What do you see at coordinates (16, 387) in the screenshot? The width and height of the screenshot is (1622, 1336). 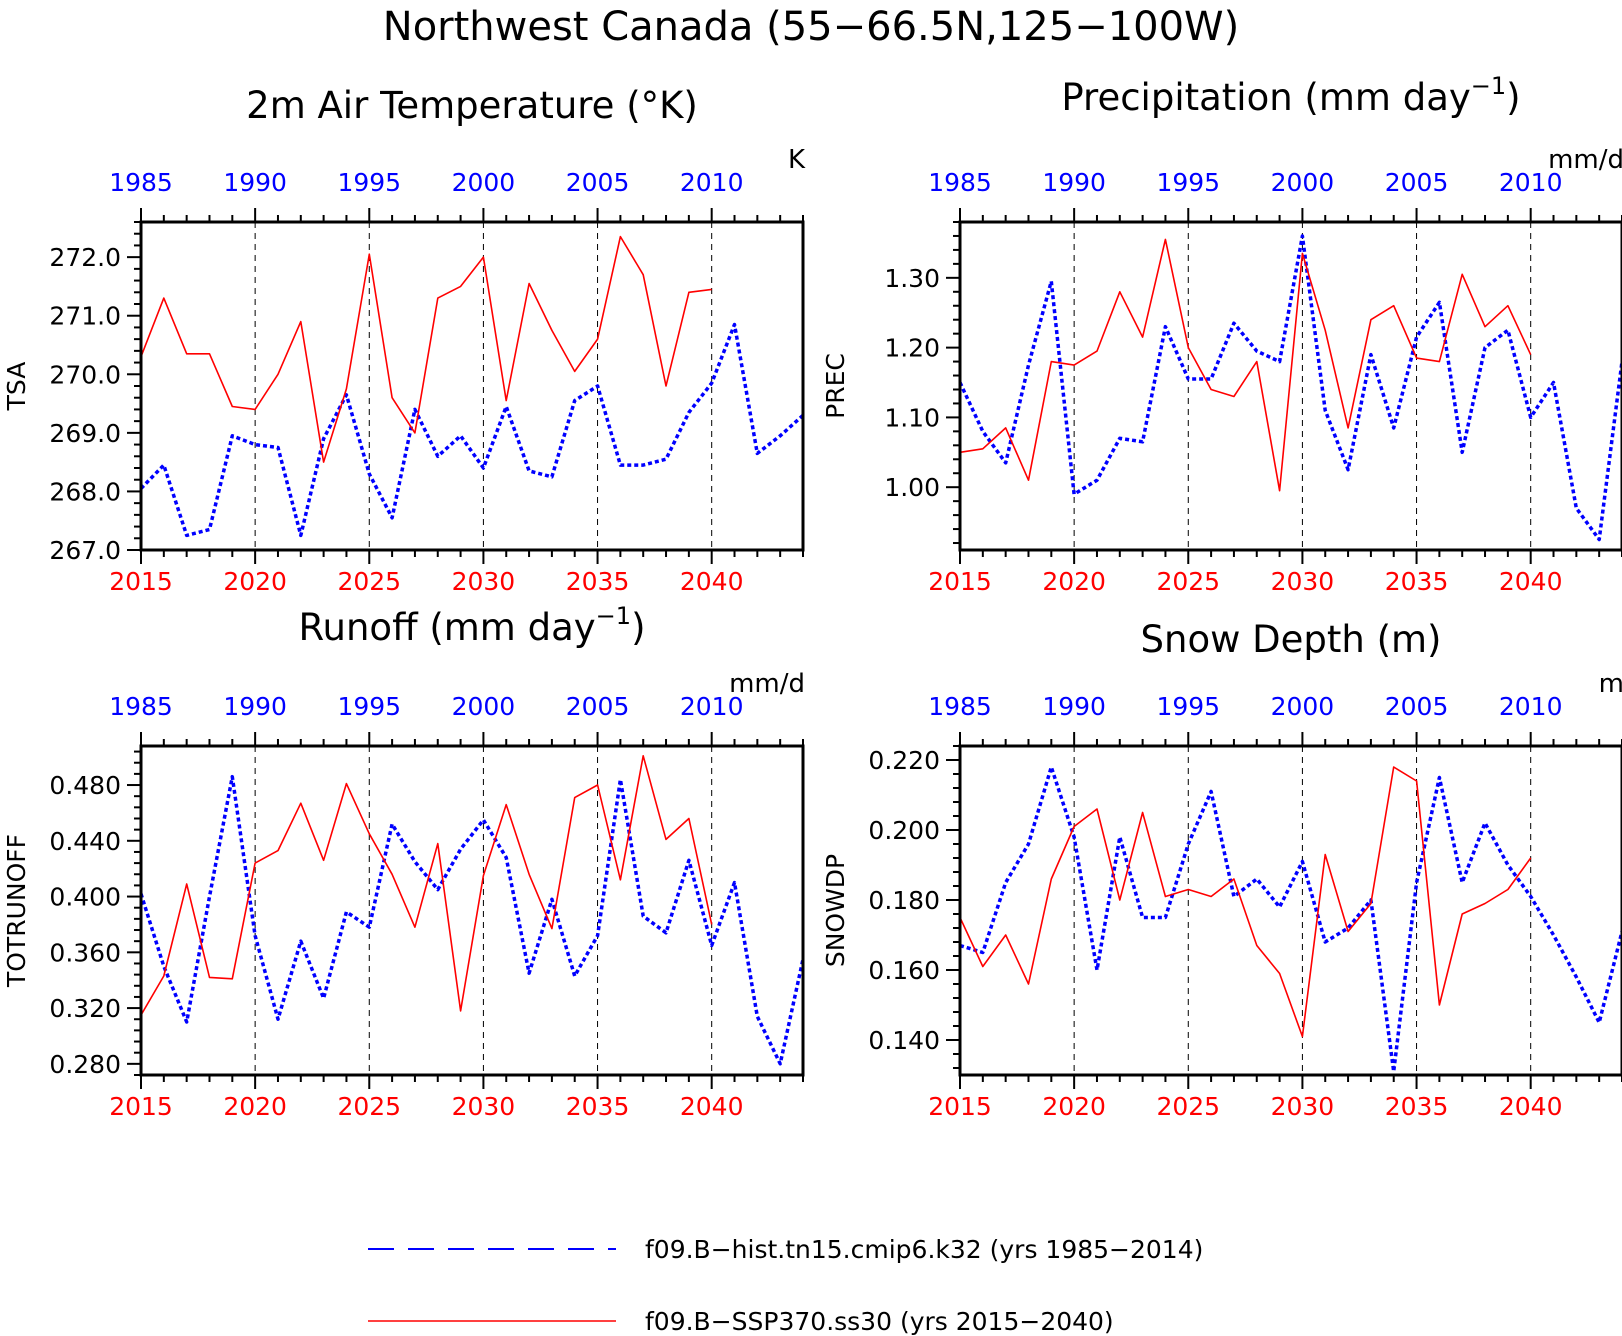 I see `y-axis-label: TSA` at bounding box center [16, 387].